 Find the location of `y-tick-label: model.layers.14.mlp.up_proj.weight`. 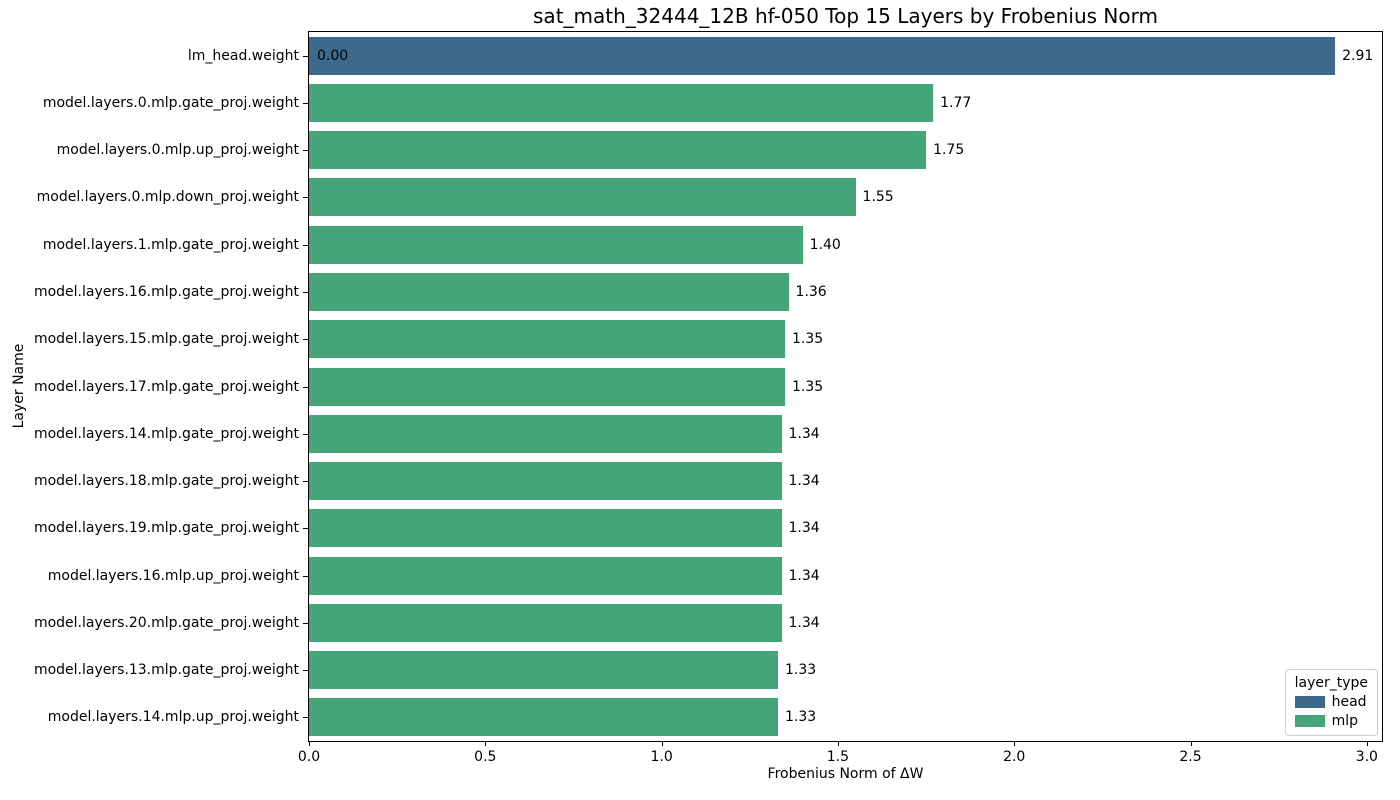

y-tick-label: model.layers.14.mlp.up_proj.weight is located at coordinates (173, 717).